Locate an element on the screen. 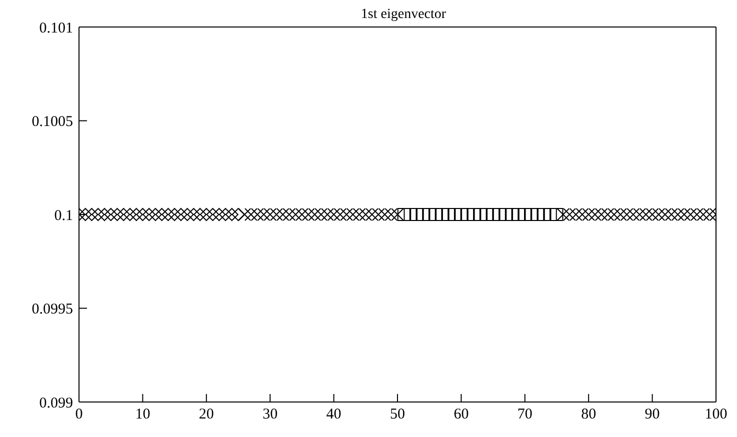  x-tick-label: 40 is located at coordinates (334, 414).